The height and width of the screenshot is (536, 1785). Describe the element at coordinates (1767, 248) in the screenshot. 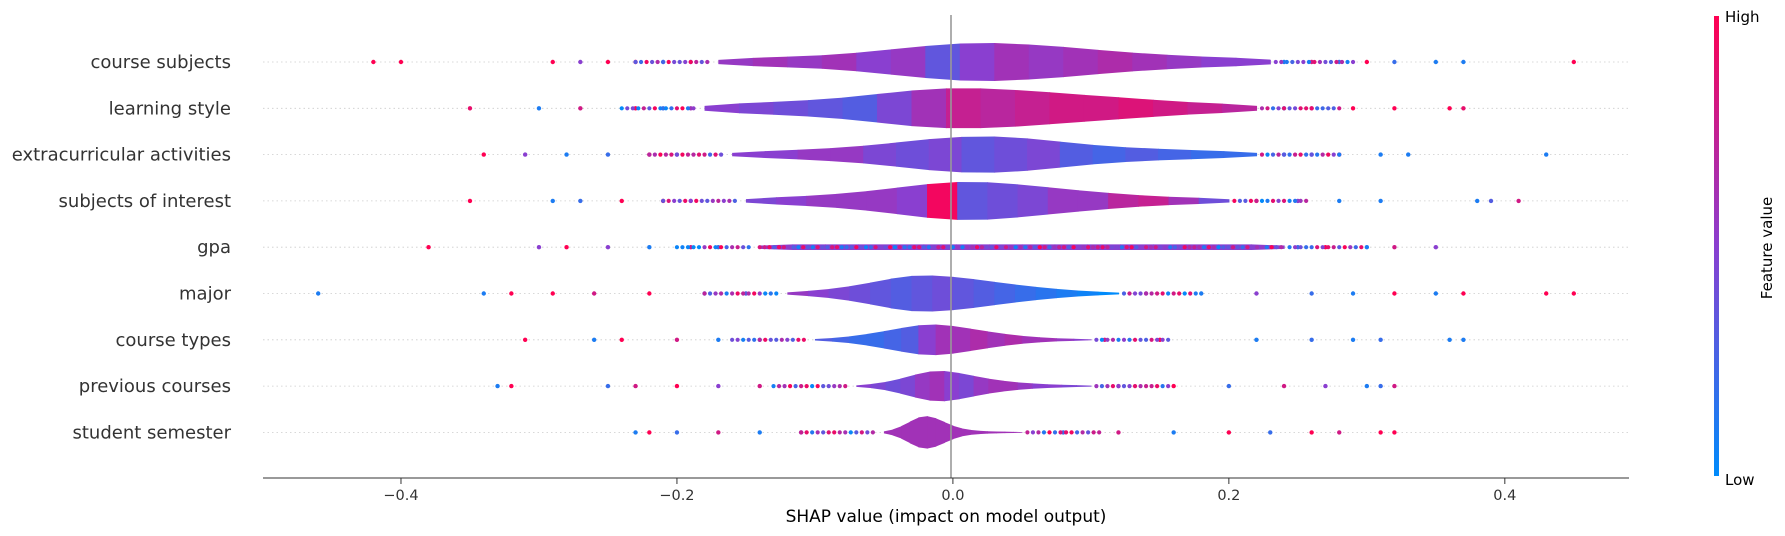

I see `colorbar-title: Feature value` at that location.